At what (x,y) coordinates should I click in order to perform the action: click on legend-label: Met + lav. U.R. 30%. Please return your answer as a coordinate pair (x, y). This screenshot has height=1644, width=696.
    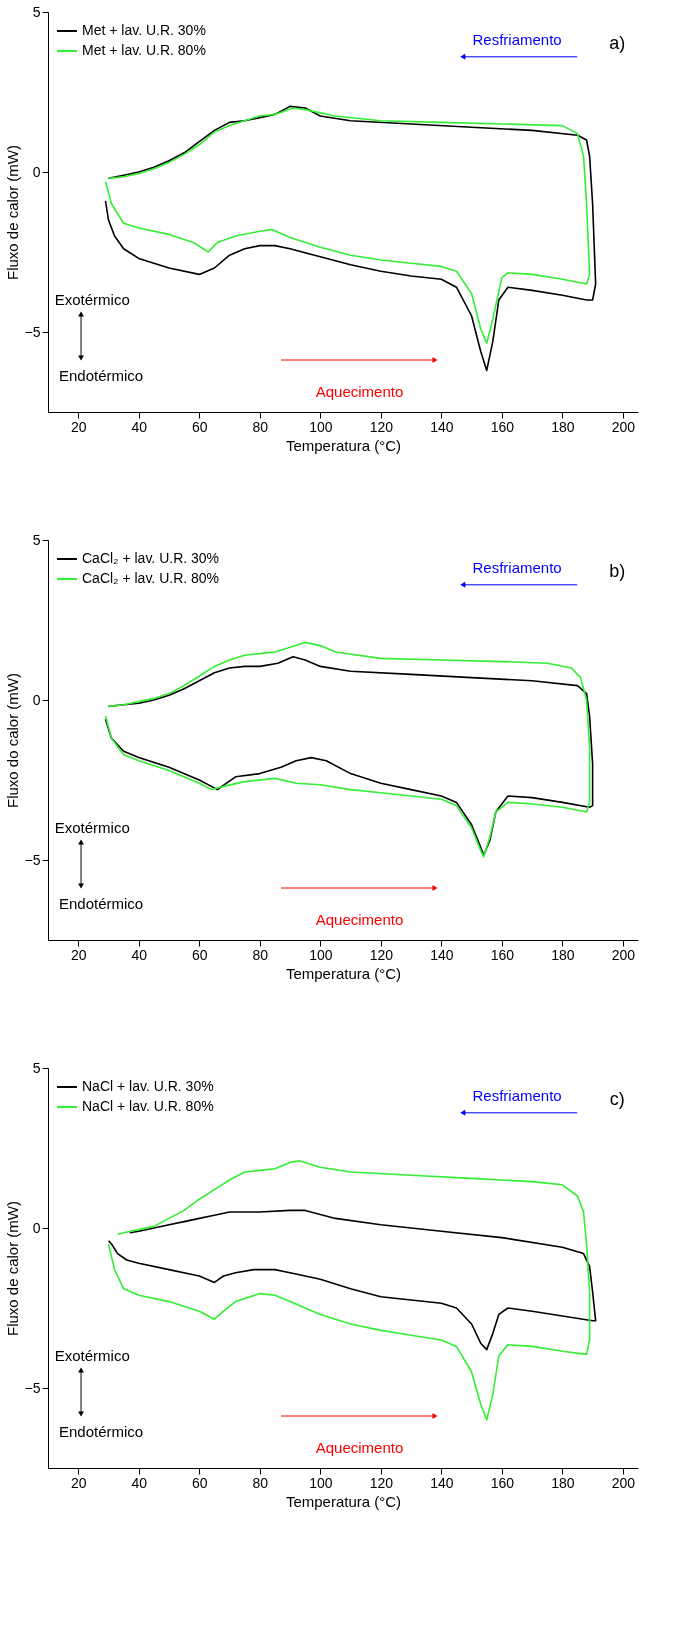
    Looking at the image, I should click on (144, 30).